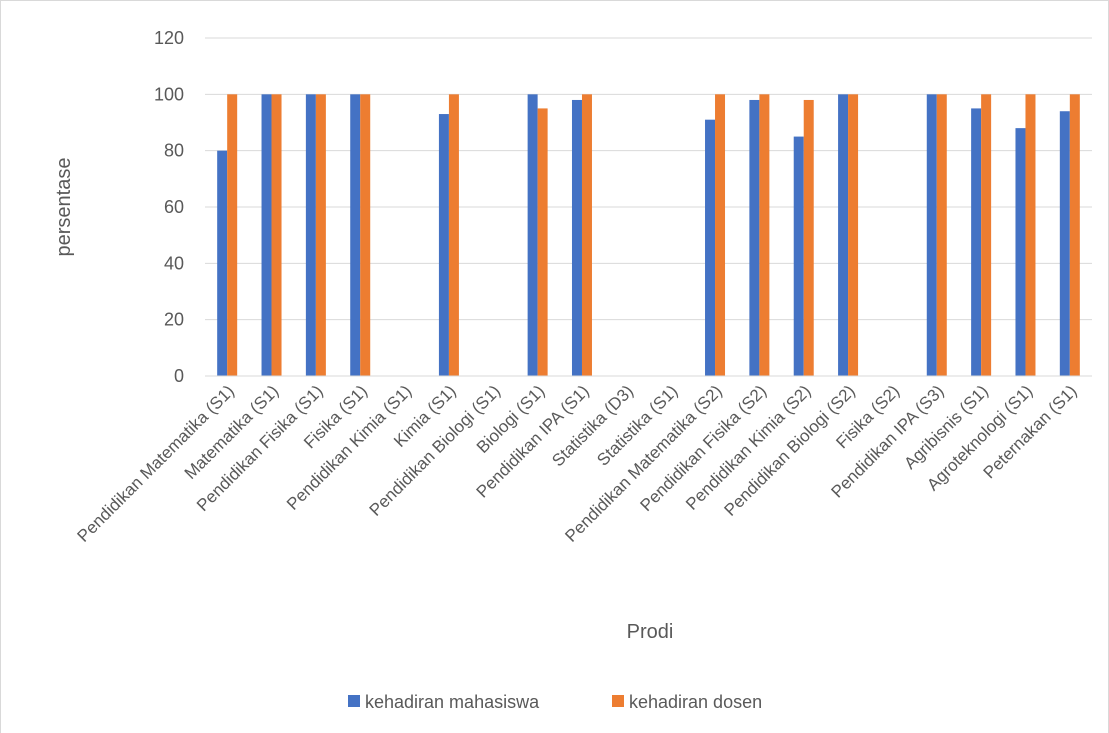 The image size is (1109, 733). I want to click on x-axis-title: Prodi, so click(650, 632).